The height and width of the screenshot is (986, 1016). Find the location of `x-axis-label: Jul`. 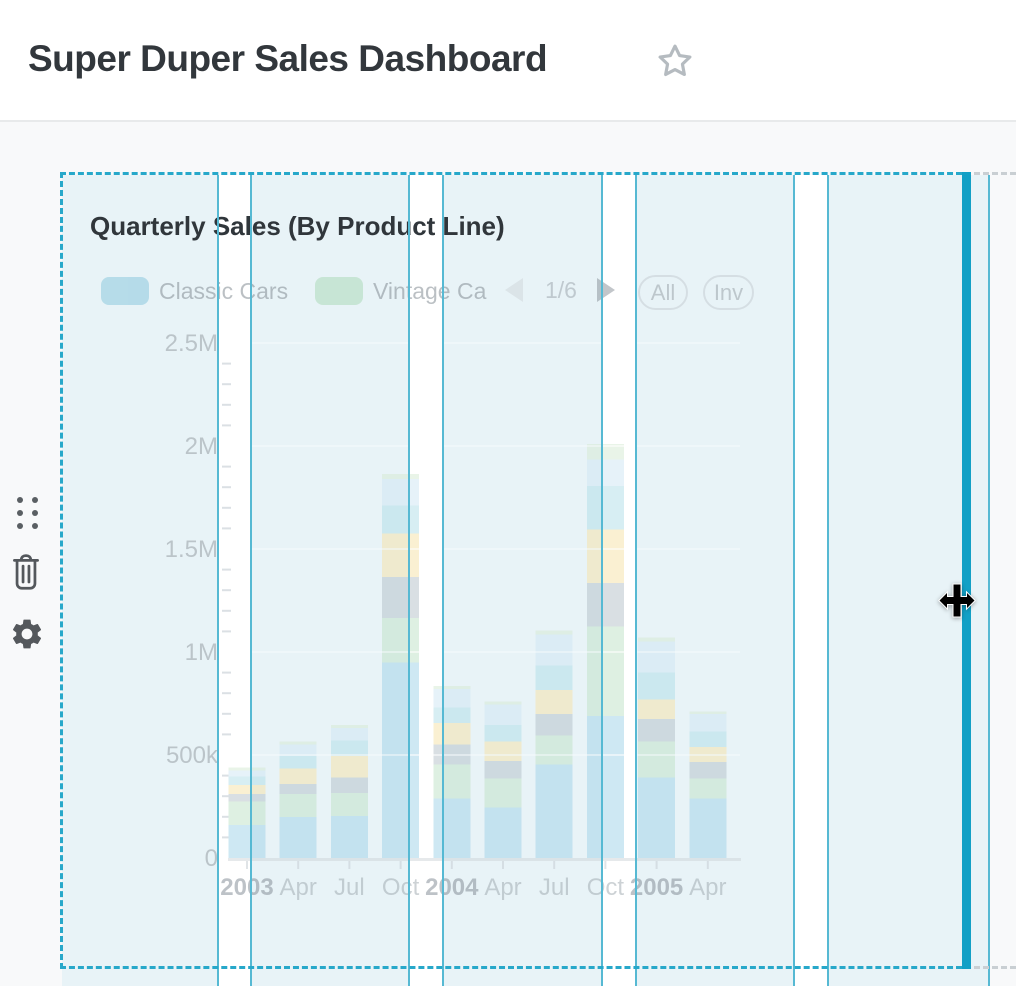

x-axis-label: Jul is located at coordinates (554, 887).